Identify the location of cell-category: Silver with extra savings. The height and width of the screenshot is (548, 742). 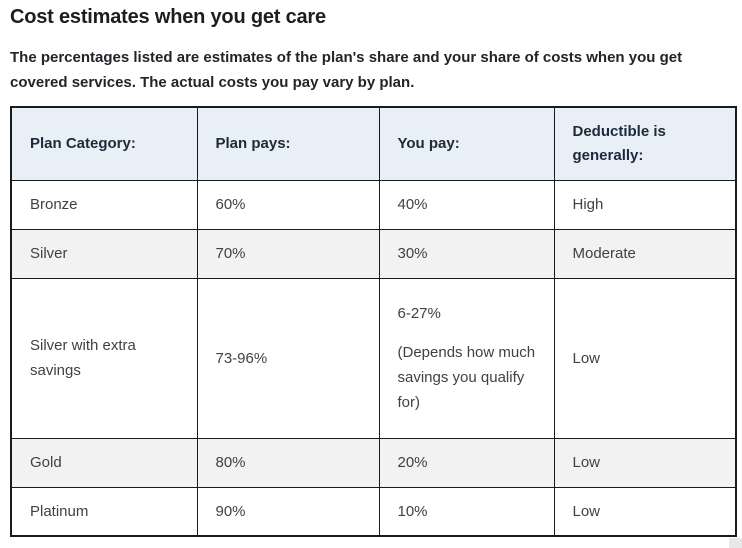
(104, 358).